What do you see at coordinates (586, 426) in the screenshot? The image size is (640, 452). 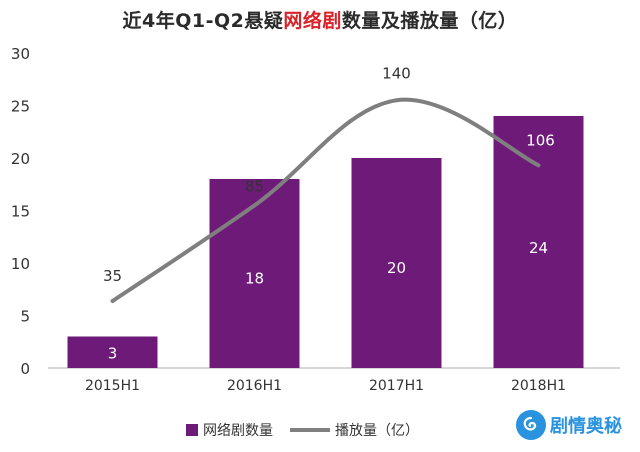 I see `watermark-text: 剧情奥秘` at bounding box center [586, 426].